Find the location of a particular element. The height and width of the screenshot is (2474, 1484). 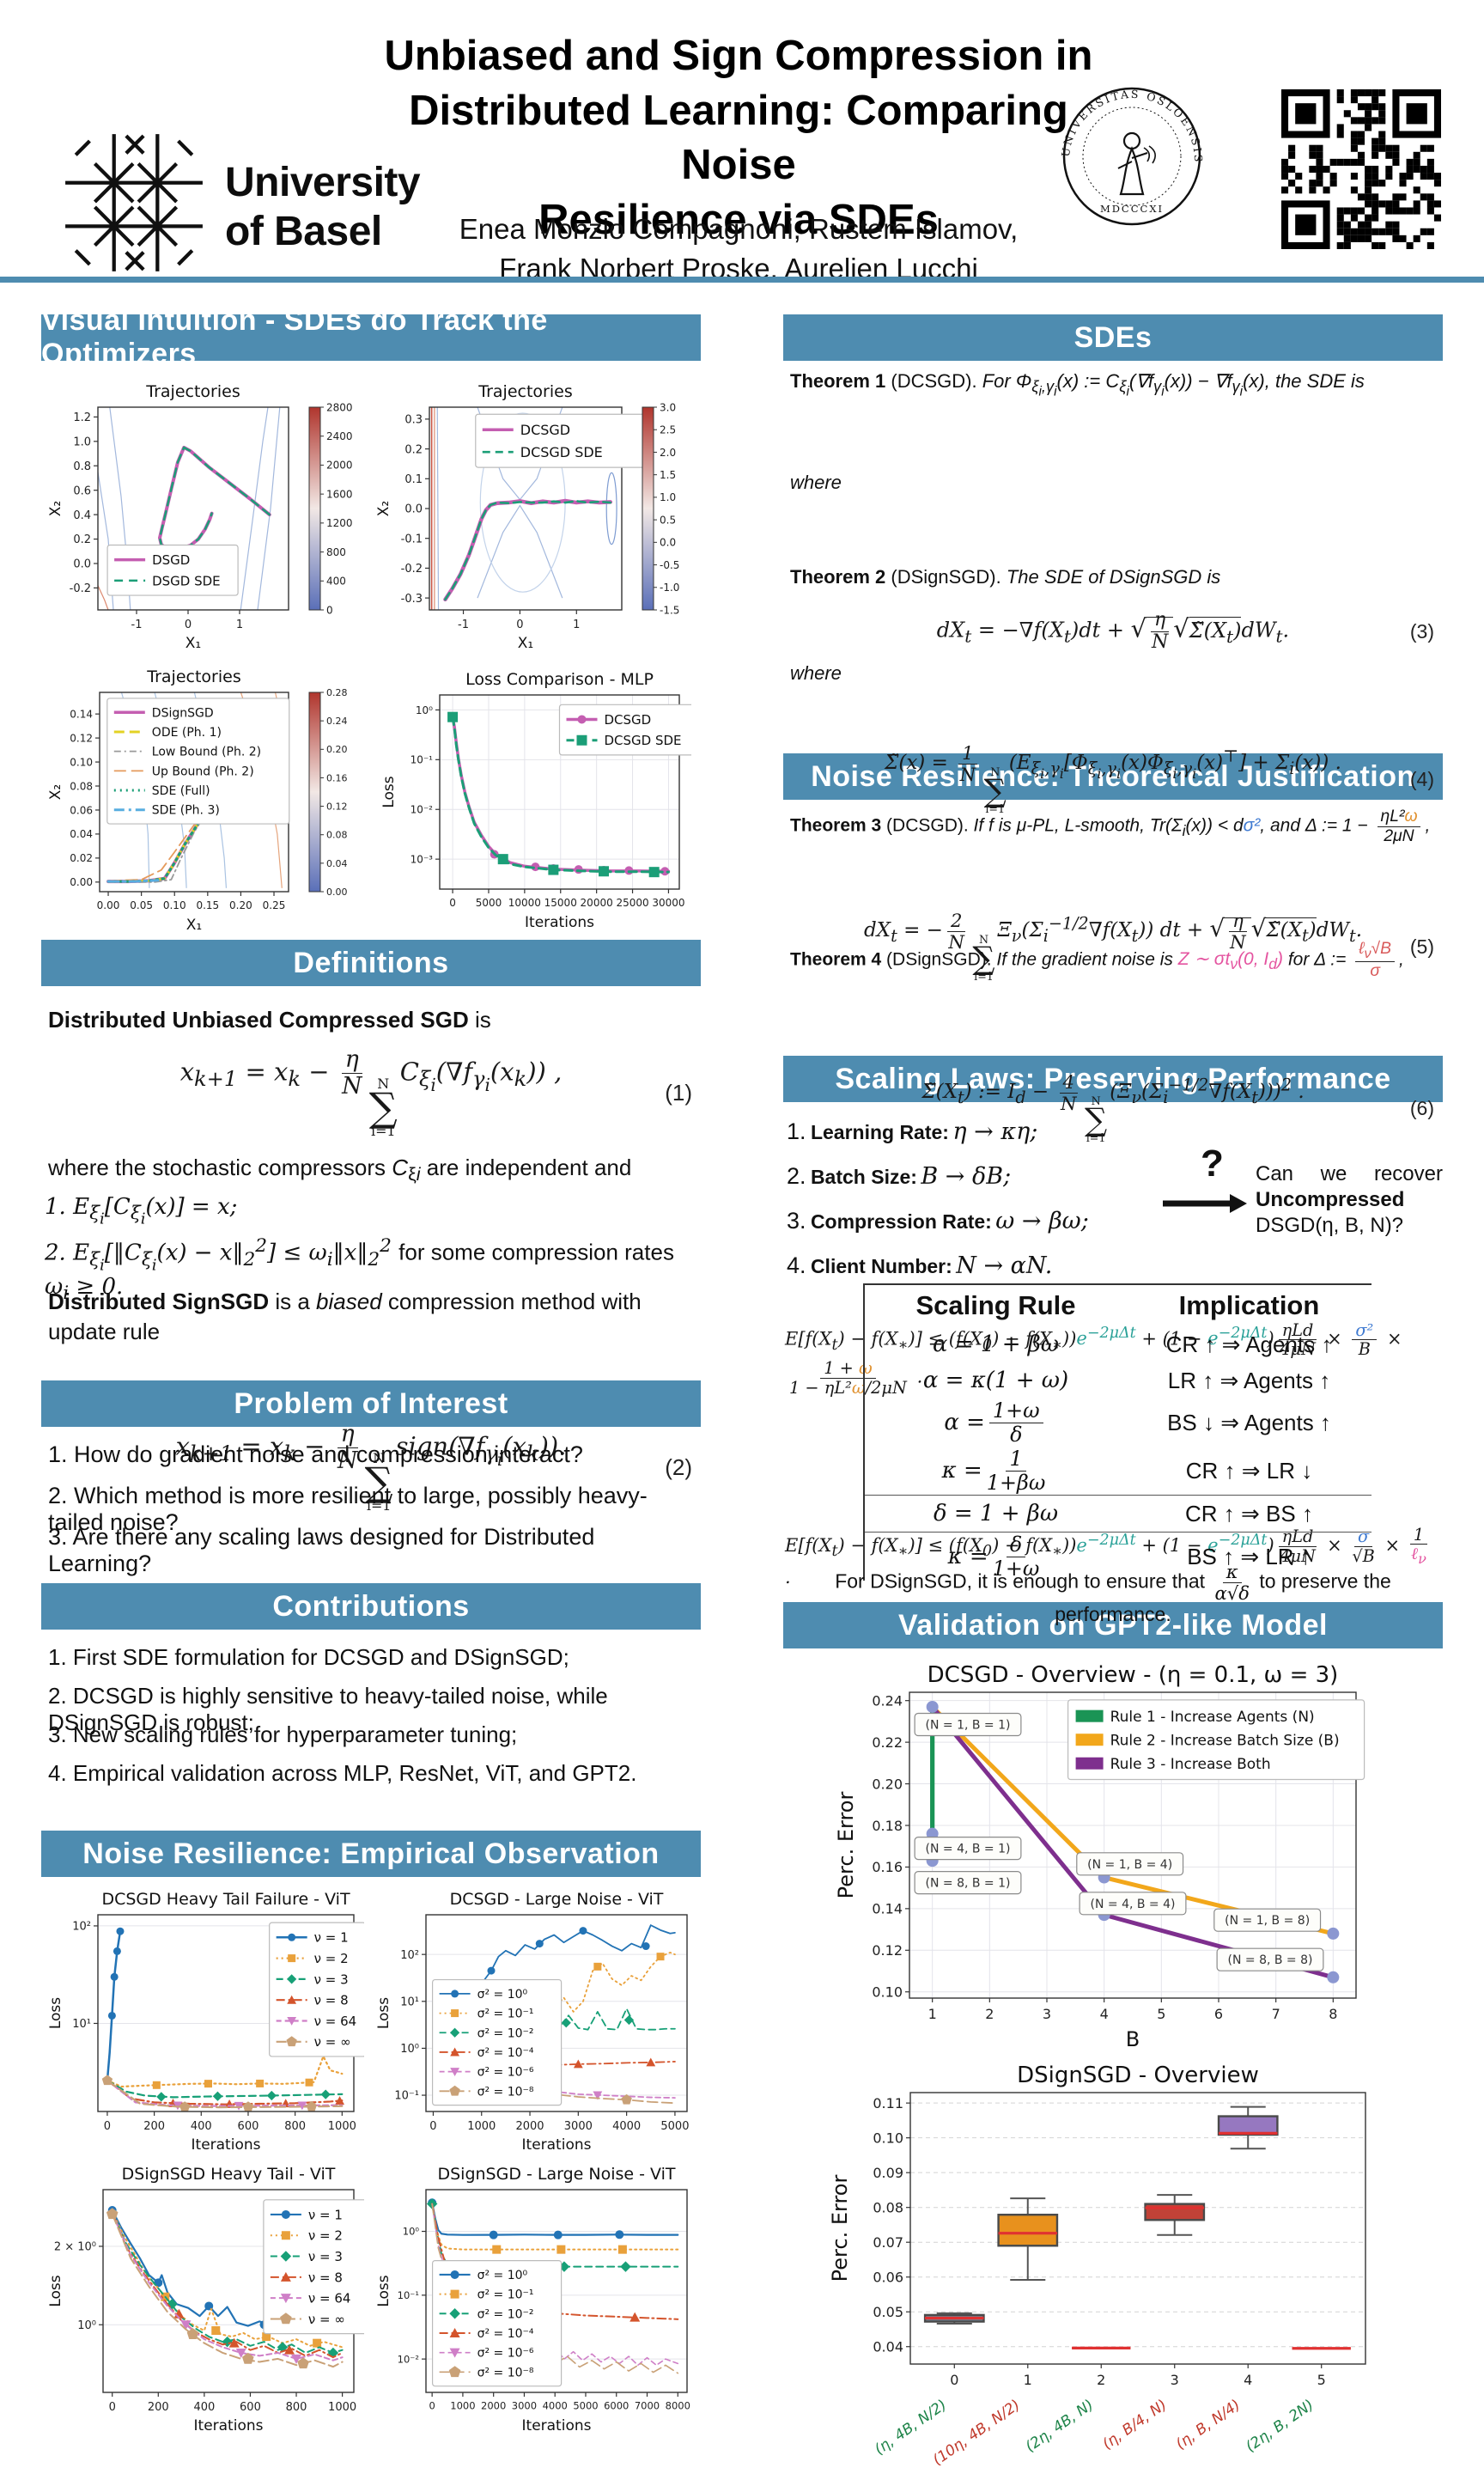

svg-text: ν = 3 is located at coordinates (331, 1979).